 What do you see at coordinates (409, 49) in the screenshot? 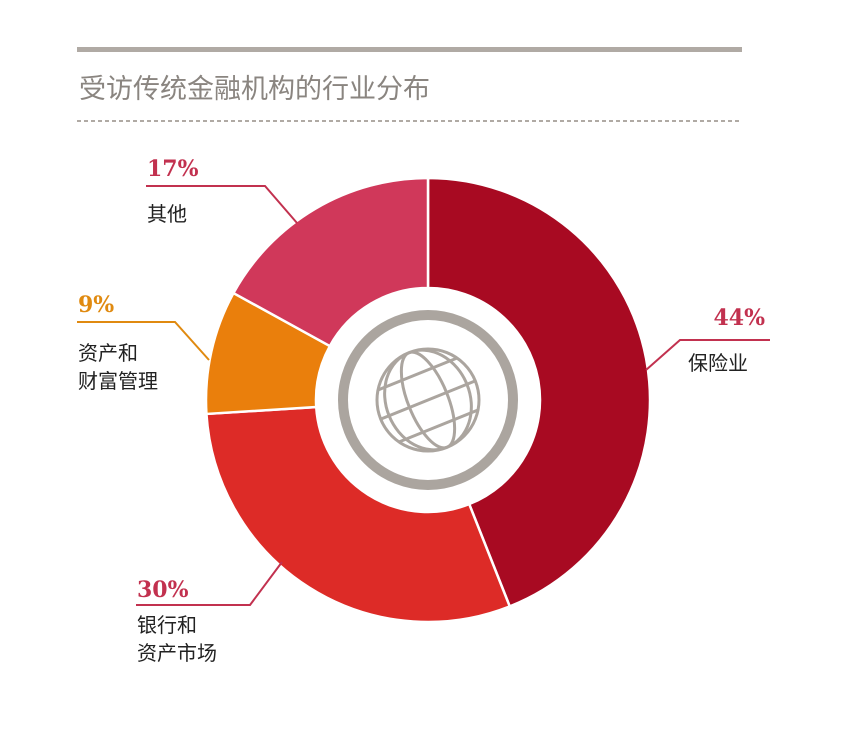
I see `header-rule` at bounding box center [409, 49].